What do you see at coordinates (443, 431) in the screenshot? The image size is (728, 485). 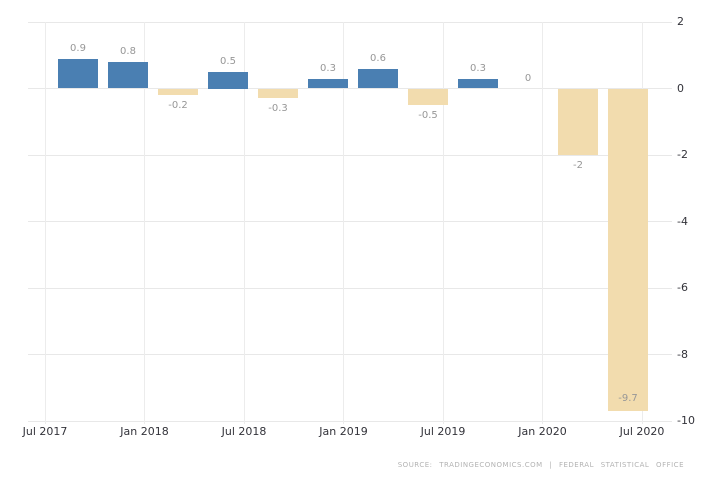 I see `x-axis-tick-label: Jul 2019` at bounding box center [443, 431].